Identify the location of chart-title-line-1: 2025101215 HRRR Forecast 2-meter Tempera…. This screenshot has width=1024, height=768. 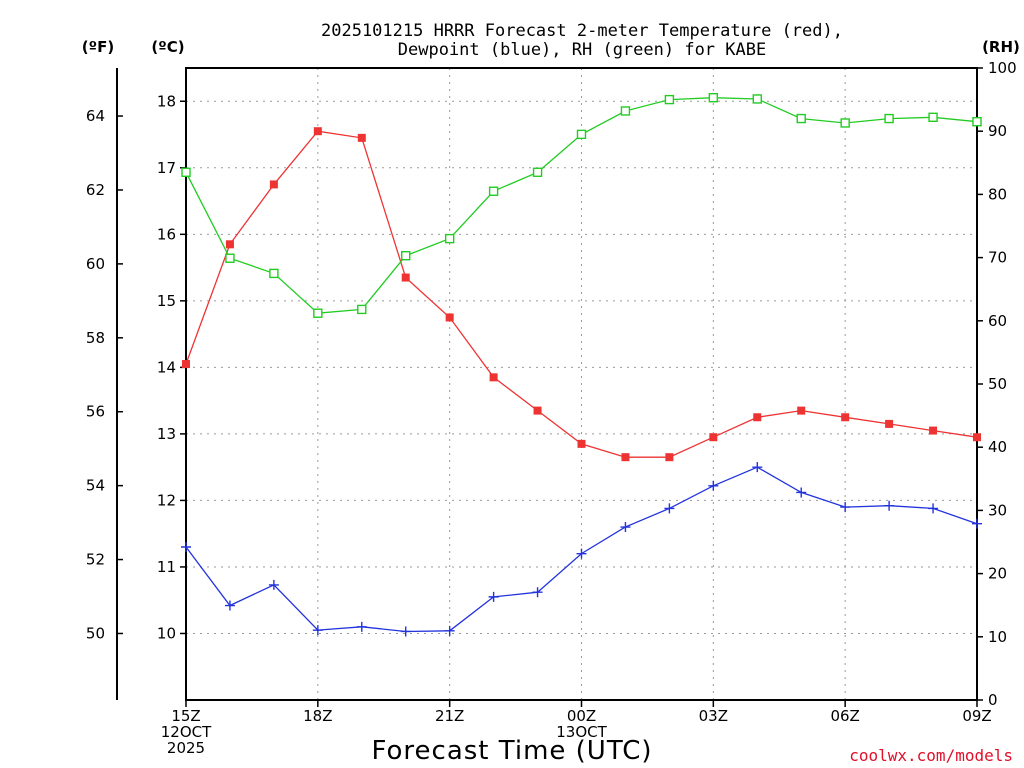
(582, 31).